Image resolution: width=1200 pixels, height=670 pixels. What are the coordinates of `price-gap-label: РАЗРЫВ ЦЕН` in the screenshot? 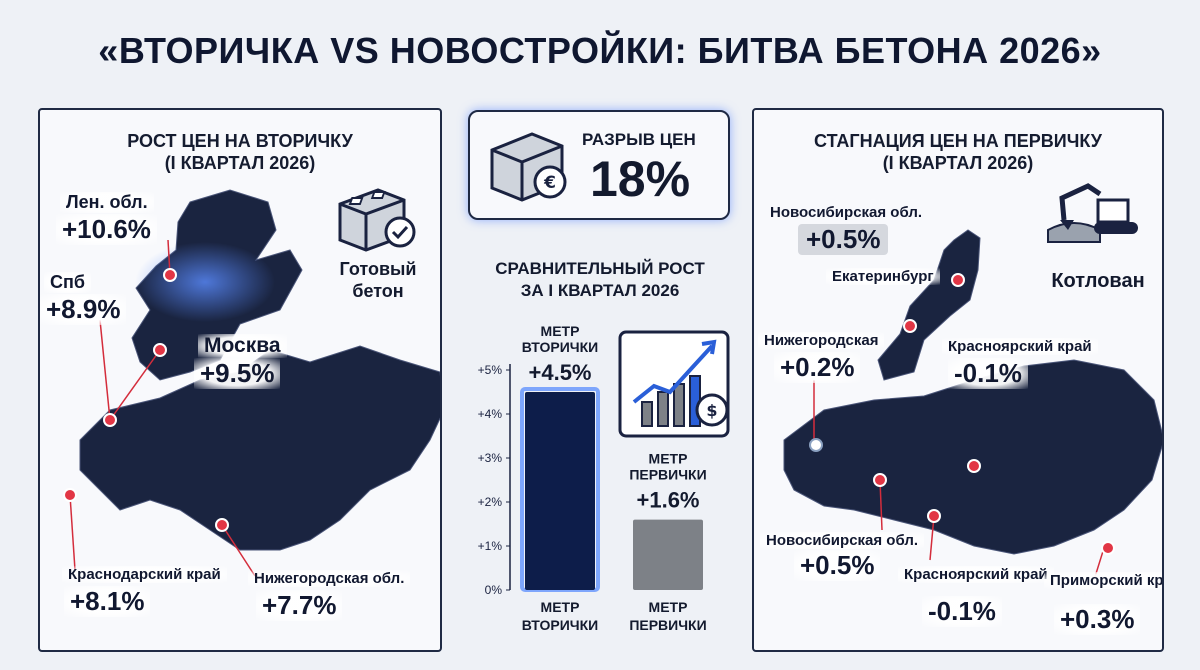 It's located at (639, 139).